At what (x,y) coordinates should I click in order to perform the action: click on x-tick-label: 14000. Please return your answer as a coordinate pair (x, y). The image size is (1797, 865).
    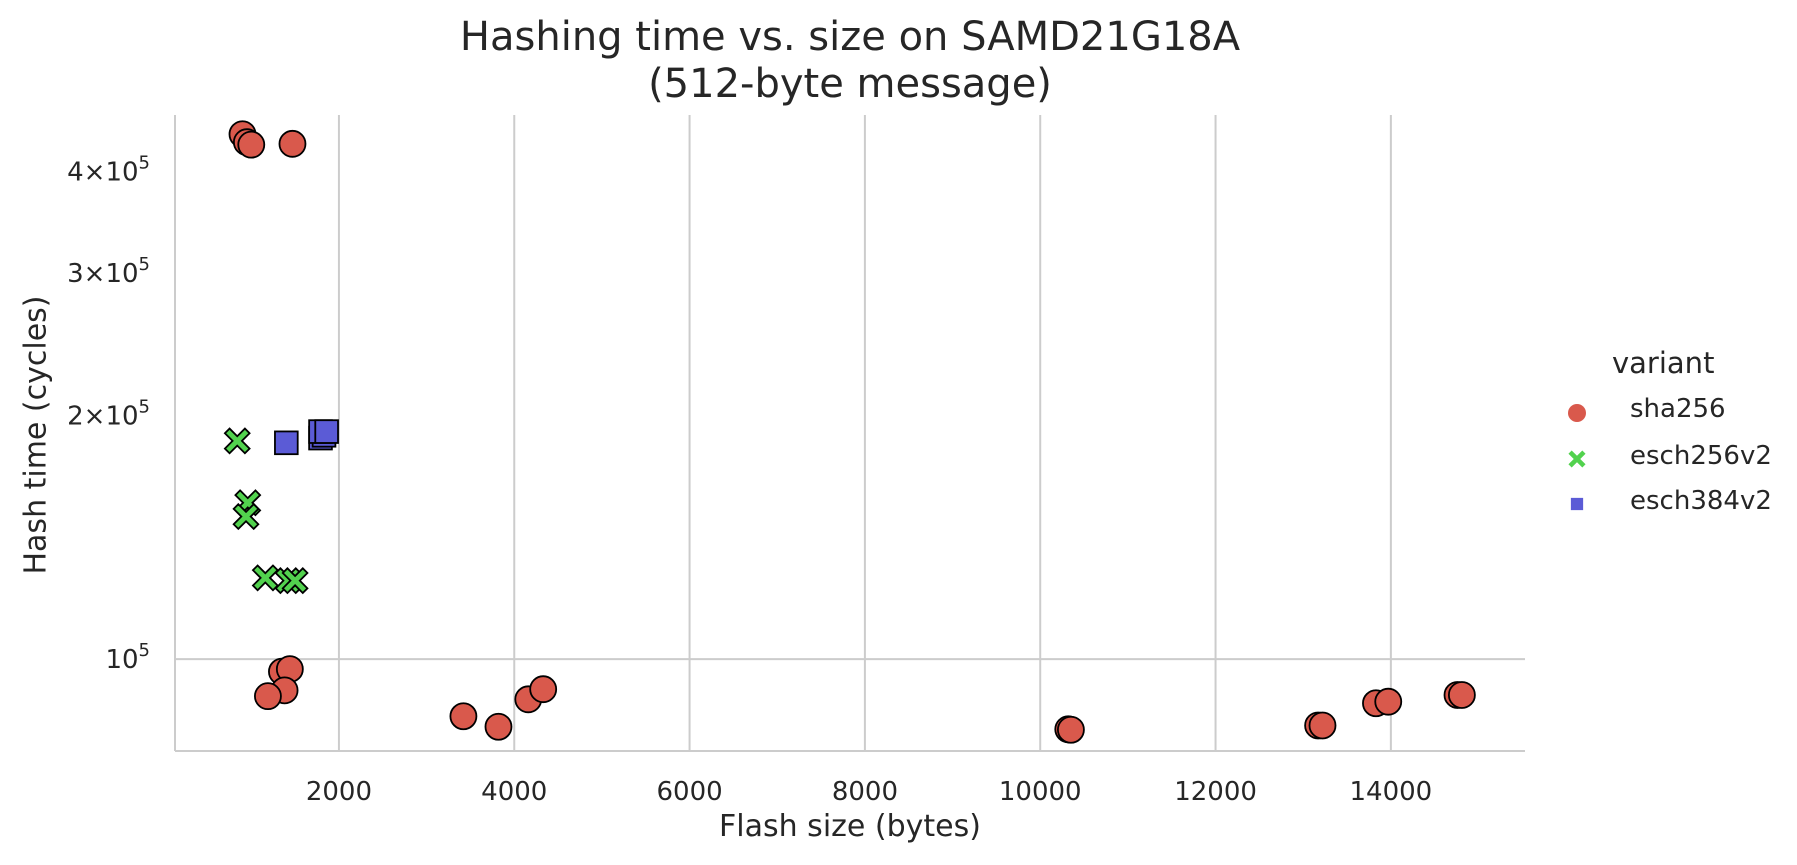
    Looking at the image, I should click on (1391, 792).